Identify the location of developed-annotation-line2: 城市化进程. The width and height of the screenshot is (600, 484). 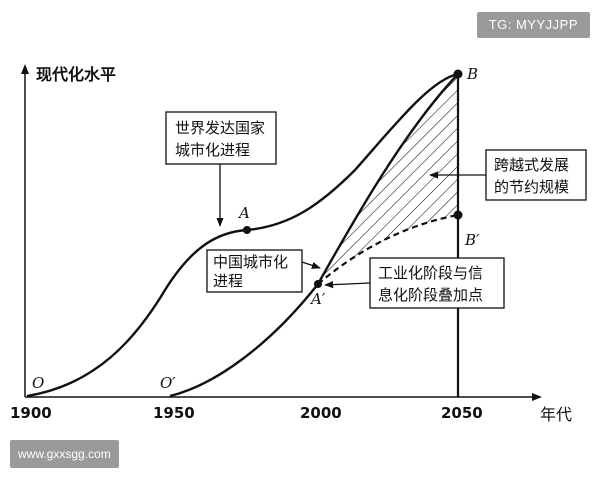
(212, 150).